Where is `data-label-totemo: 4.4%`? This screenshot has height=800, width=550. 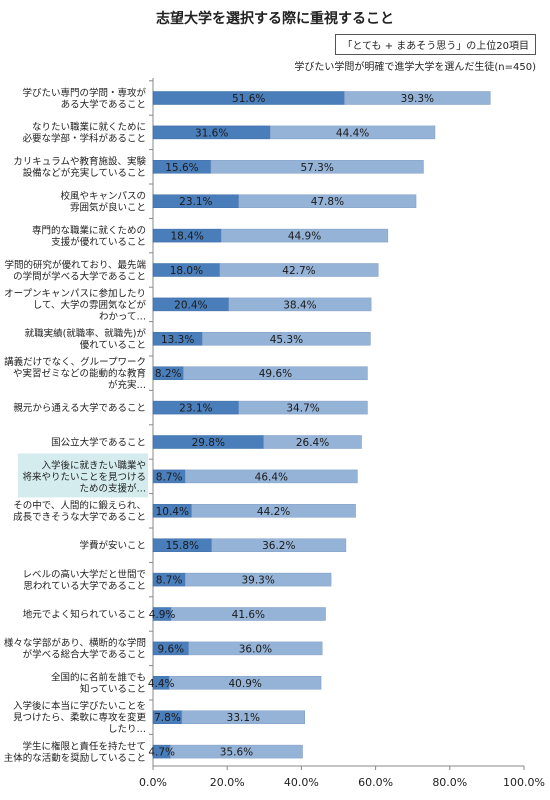 data-label-totemo: 4.4% is located at coordinates (161, 684).